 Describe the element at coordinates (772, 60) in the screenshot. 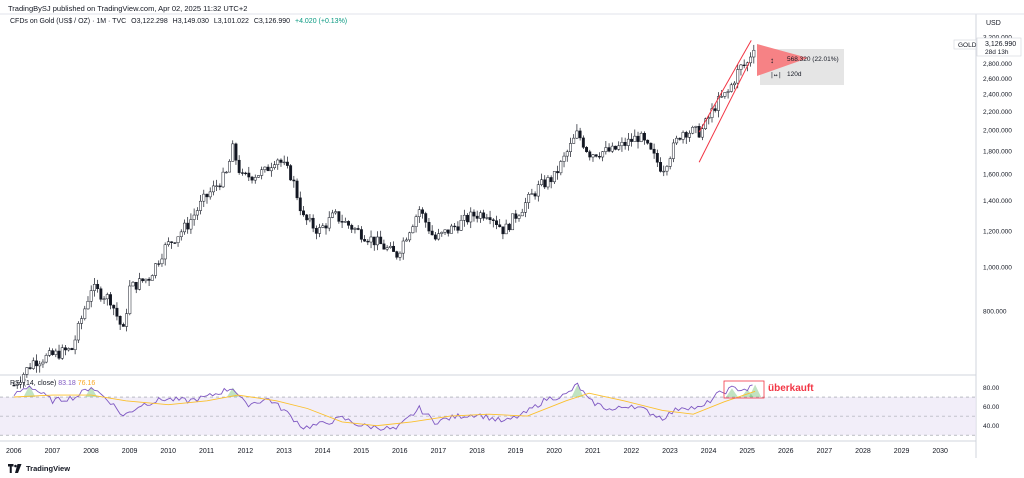

I see `measure-arrow-icon: ↕` at that location.